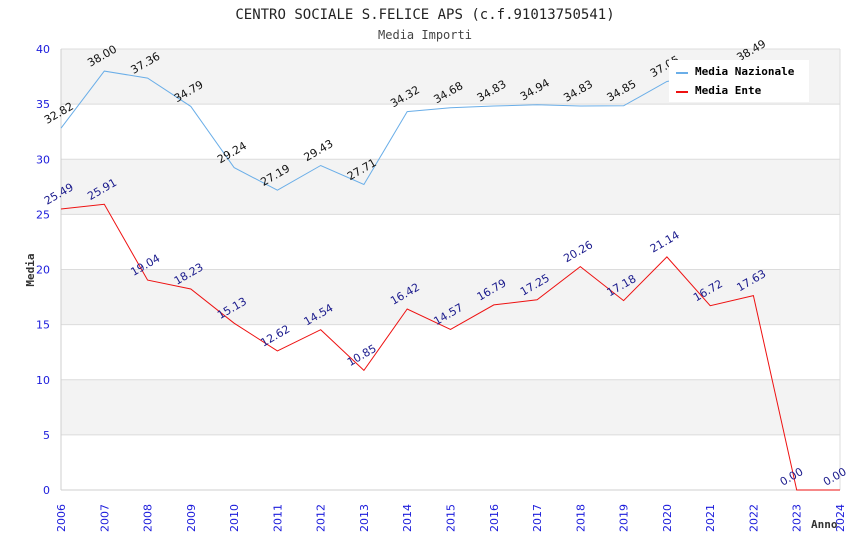 This screenshot has width=850, height=550. What do you see at coordinates (407, 518) in the screenshot?
I see `x-tick-label: 2014` at bounding box center [407, 518].